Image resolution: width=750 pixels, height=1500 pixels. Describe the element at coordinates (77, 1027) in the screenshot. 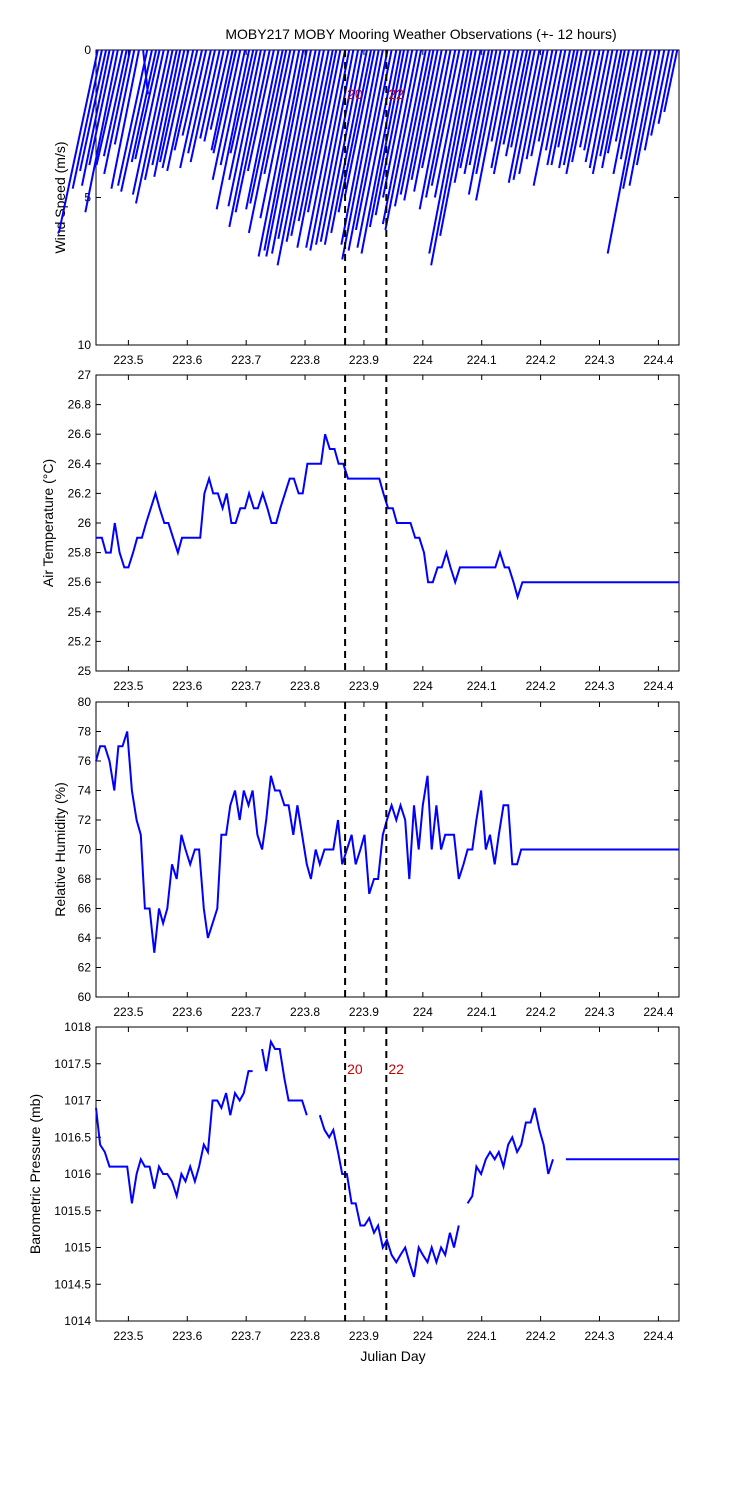

I see `y-tick-label: 1018` at that location.